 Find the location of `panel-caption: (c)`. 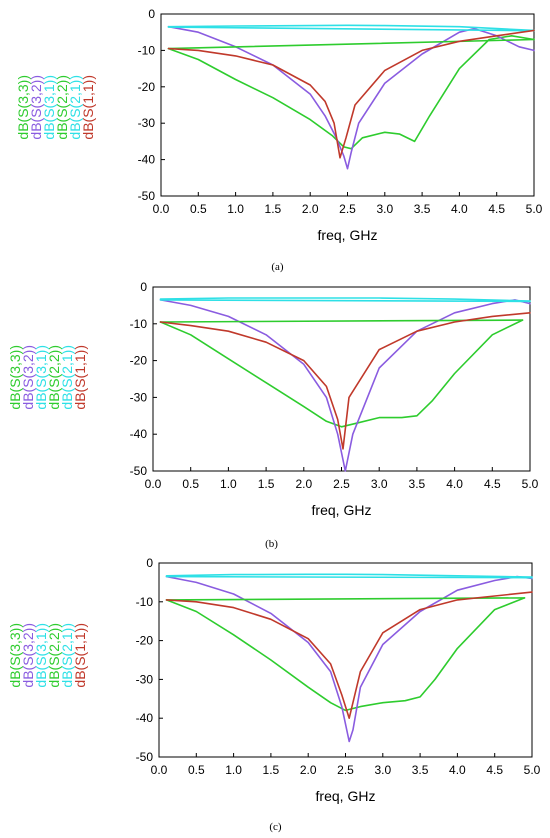

panel-caption: (c) is located at coordinates (275, 827).